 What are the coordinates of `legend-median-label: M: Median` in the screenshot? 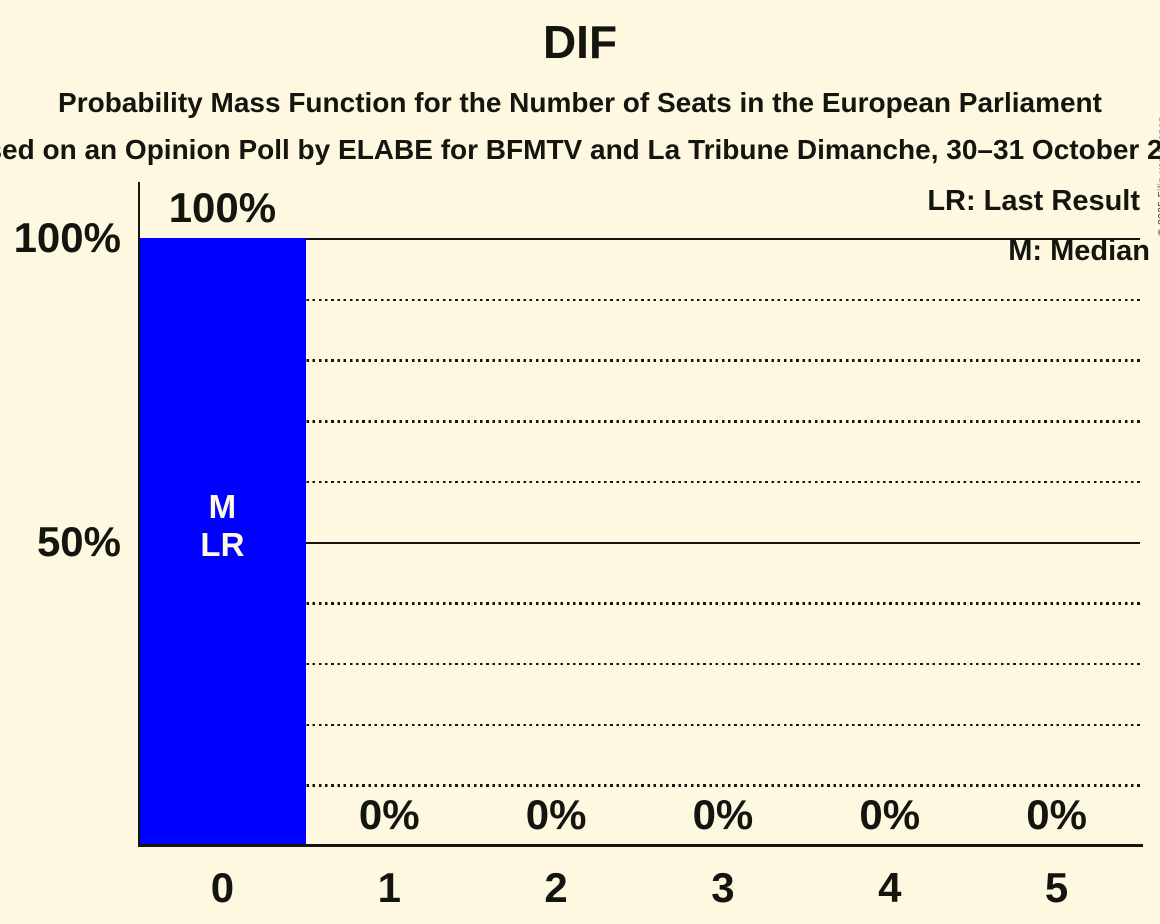 It's located at (1079, 251).